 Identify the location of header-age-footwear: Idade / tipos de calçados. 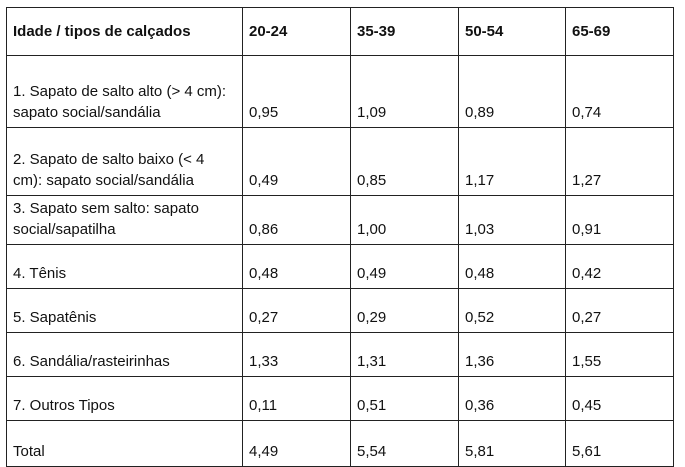
(124, 31).